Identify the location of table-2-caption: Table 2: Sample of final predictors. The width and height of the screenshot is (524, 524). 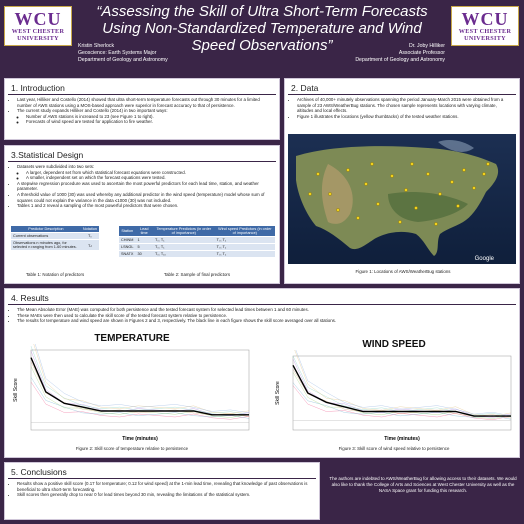
(197, 274).